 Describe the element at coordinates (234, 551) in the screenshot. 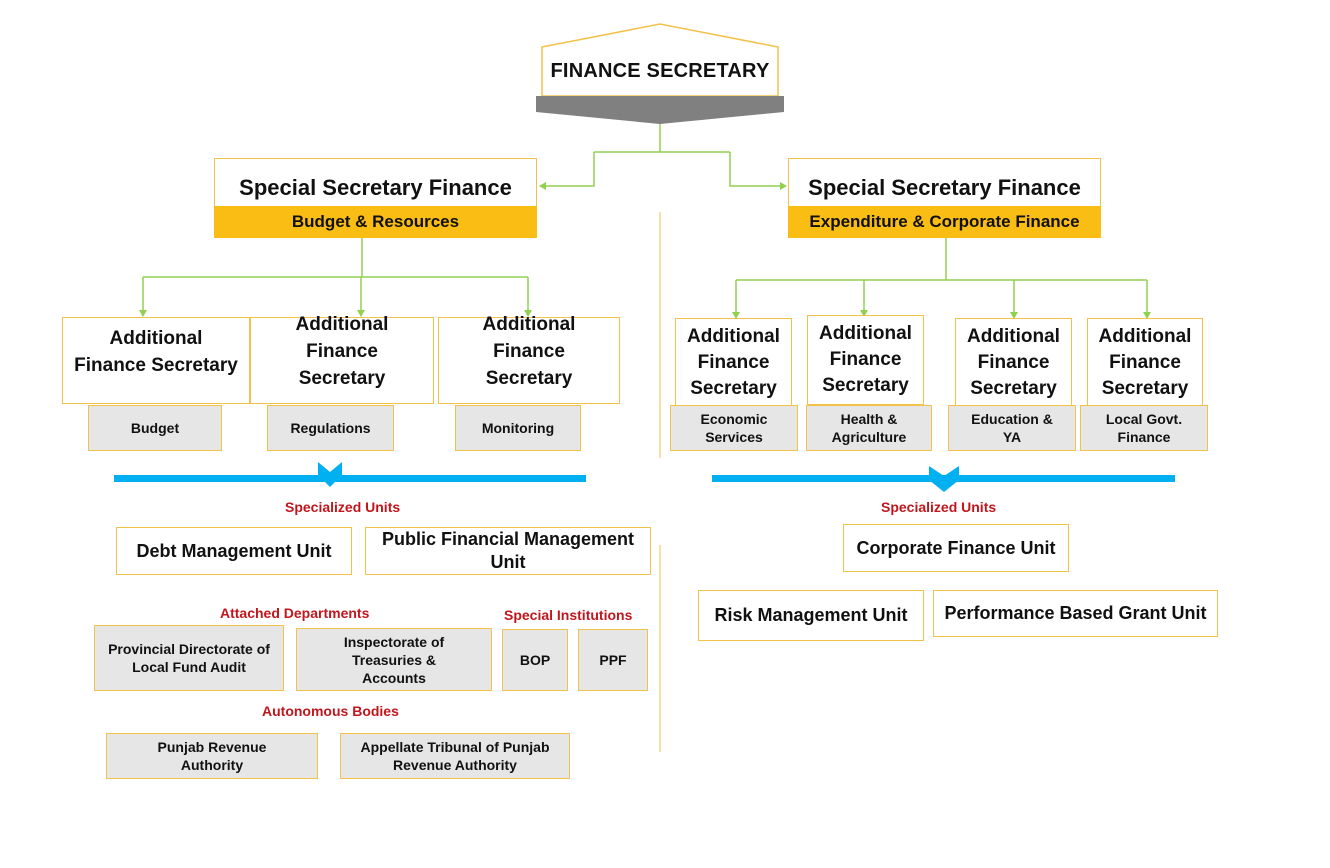

I see `debt-management-unit: Debt Management Unit` at that location.